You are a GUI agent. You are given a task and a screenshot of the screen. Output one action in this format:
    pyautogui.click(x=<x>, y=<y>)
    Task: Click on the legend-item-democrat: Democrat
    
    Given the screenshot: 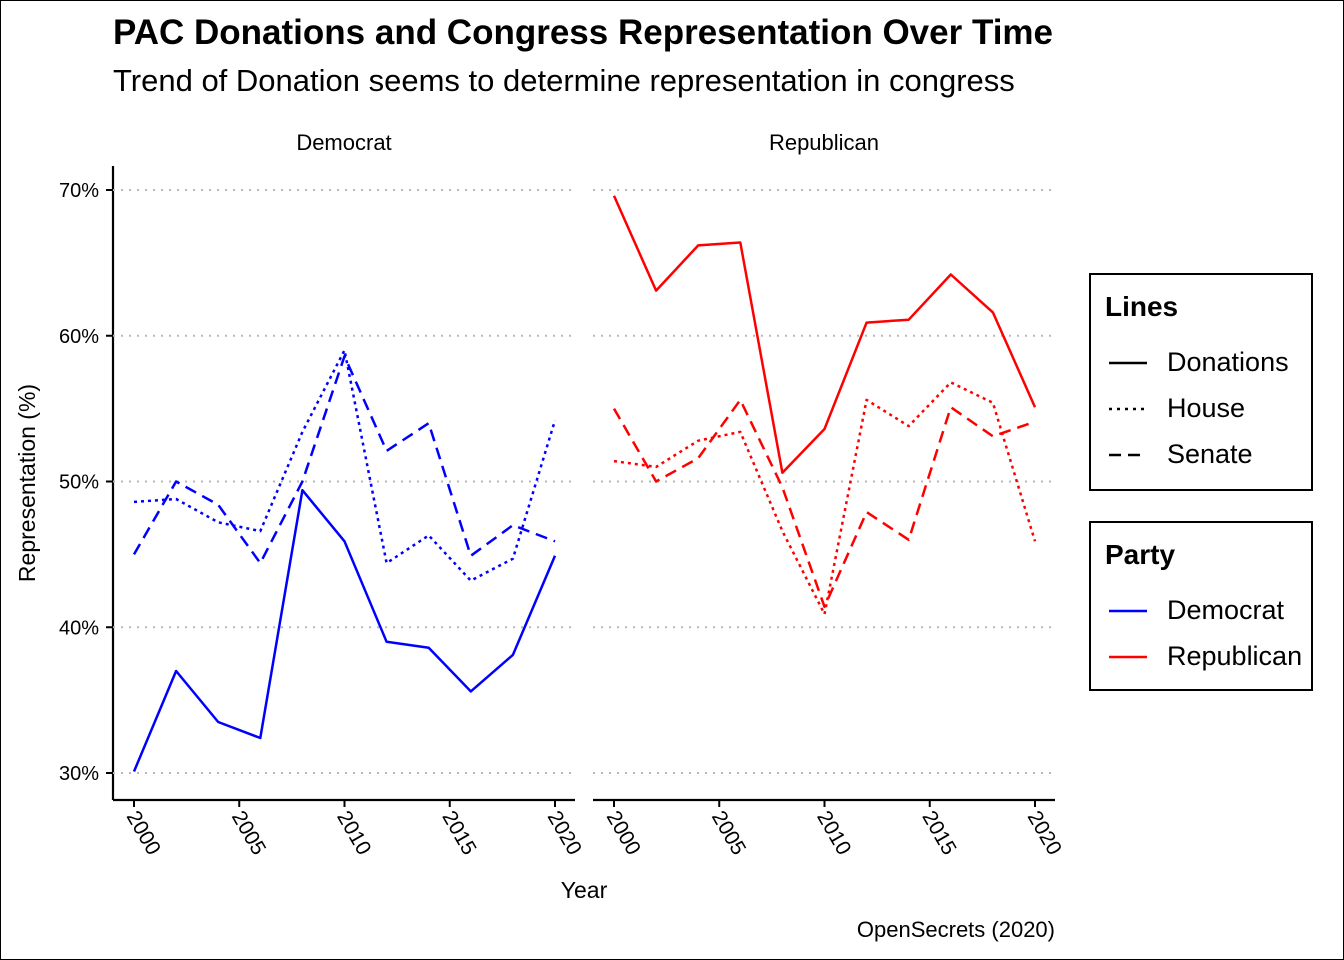 What is the action you would take?
    pyautogui.click(x=1208, y=614)
    